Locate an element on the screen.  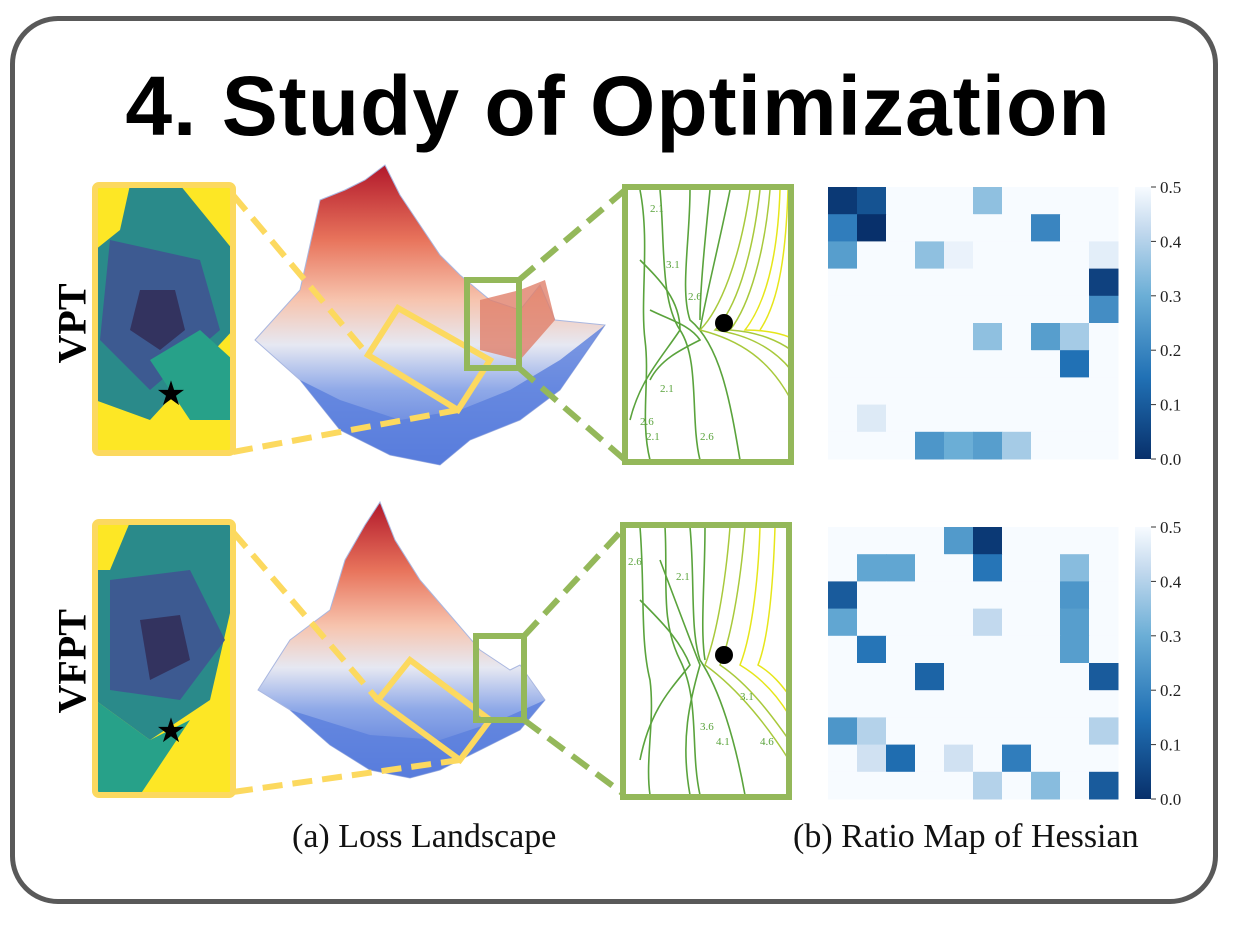
caption-loss-landscape: (a) Loss Landscape is located at coordinates (424, 836).